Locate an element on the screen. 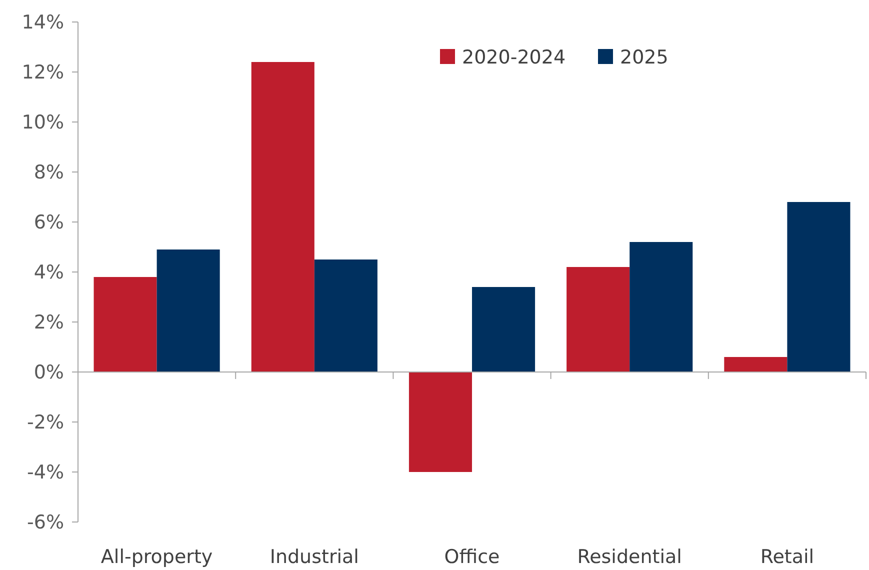 Image resolution: width=869 pixels, height=570 pixels. x-tick-label: Residential is located at coordinates (629, 557).